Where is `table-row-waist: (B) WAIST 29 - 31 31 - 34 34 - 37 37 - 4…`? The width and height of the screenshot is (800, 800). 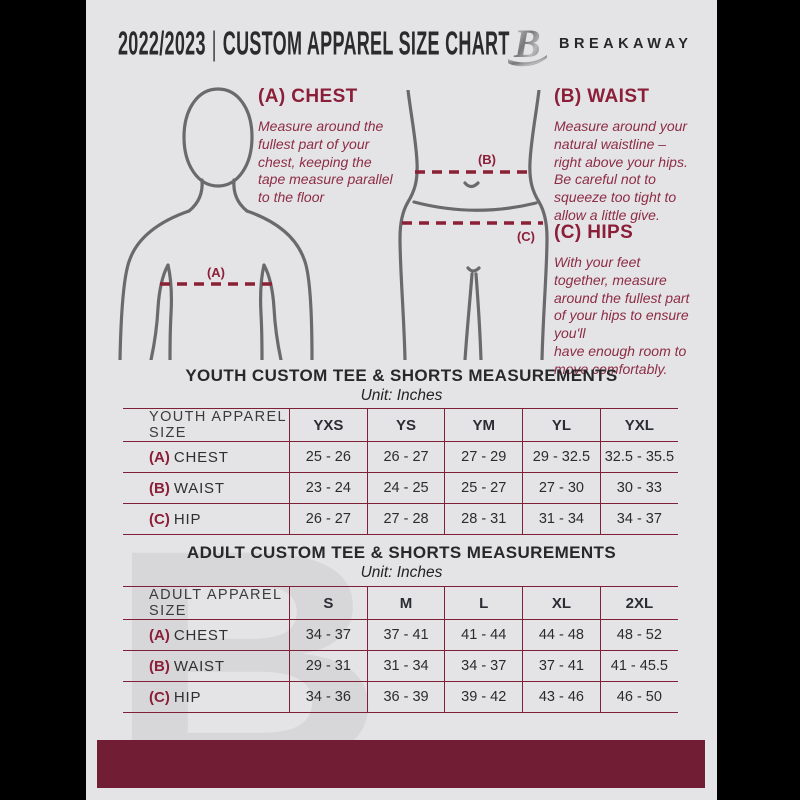 table-row-waist: (B) WAIST 29 - 31 31 - 34 34 - 37 37 - 4… is located at coordinates (400, 666).